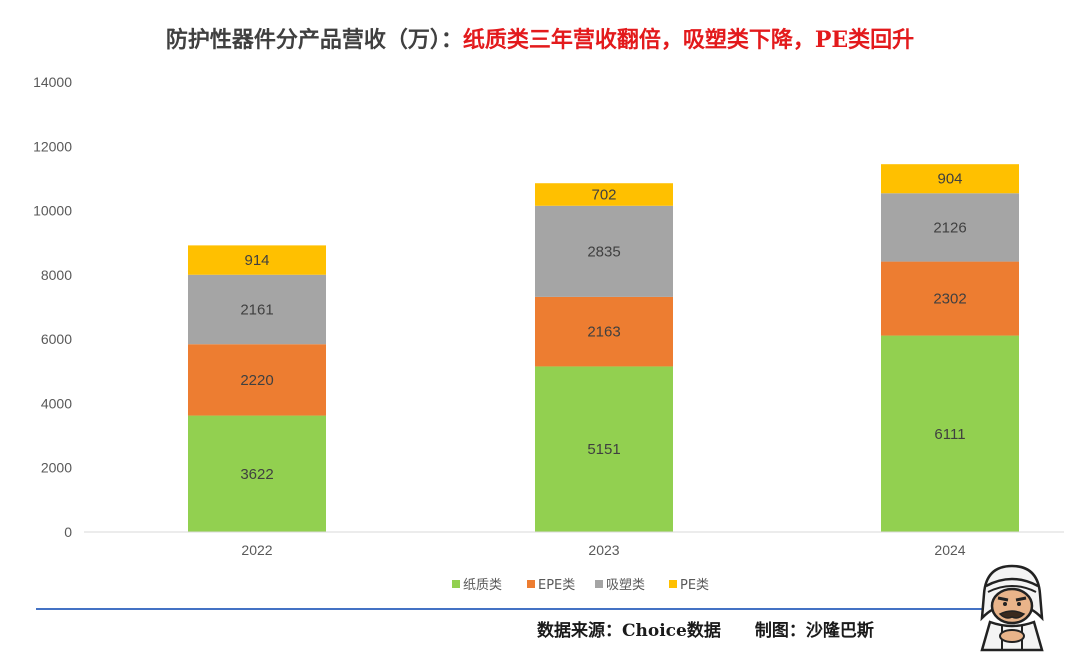  I want to click on legend-item: 吸塑类, so click(620, 585).